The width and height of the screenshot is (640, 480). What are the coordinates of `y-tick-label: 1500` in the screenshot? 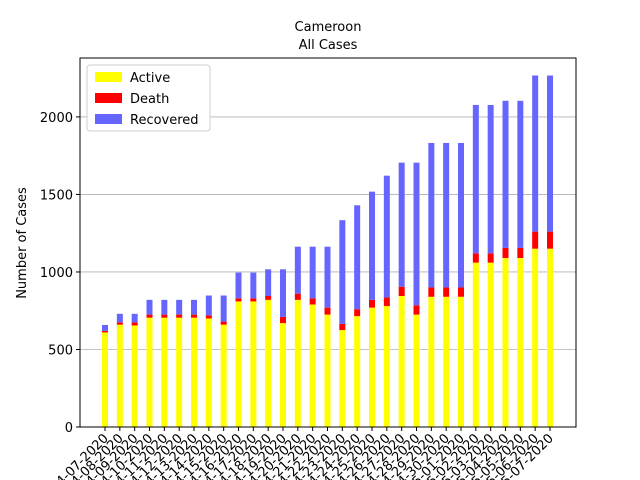 It's located at (56, 195).